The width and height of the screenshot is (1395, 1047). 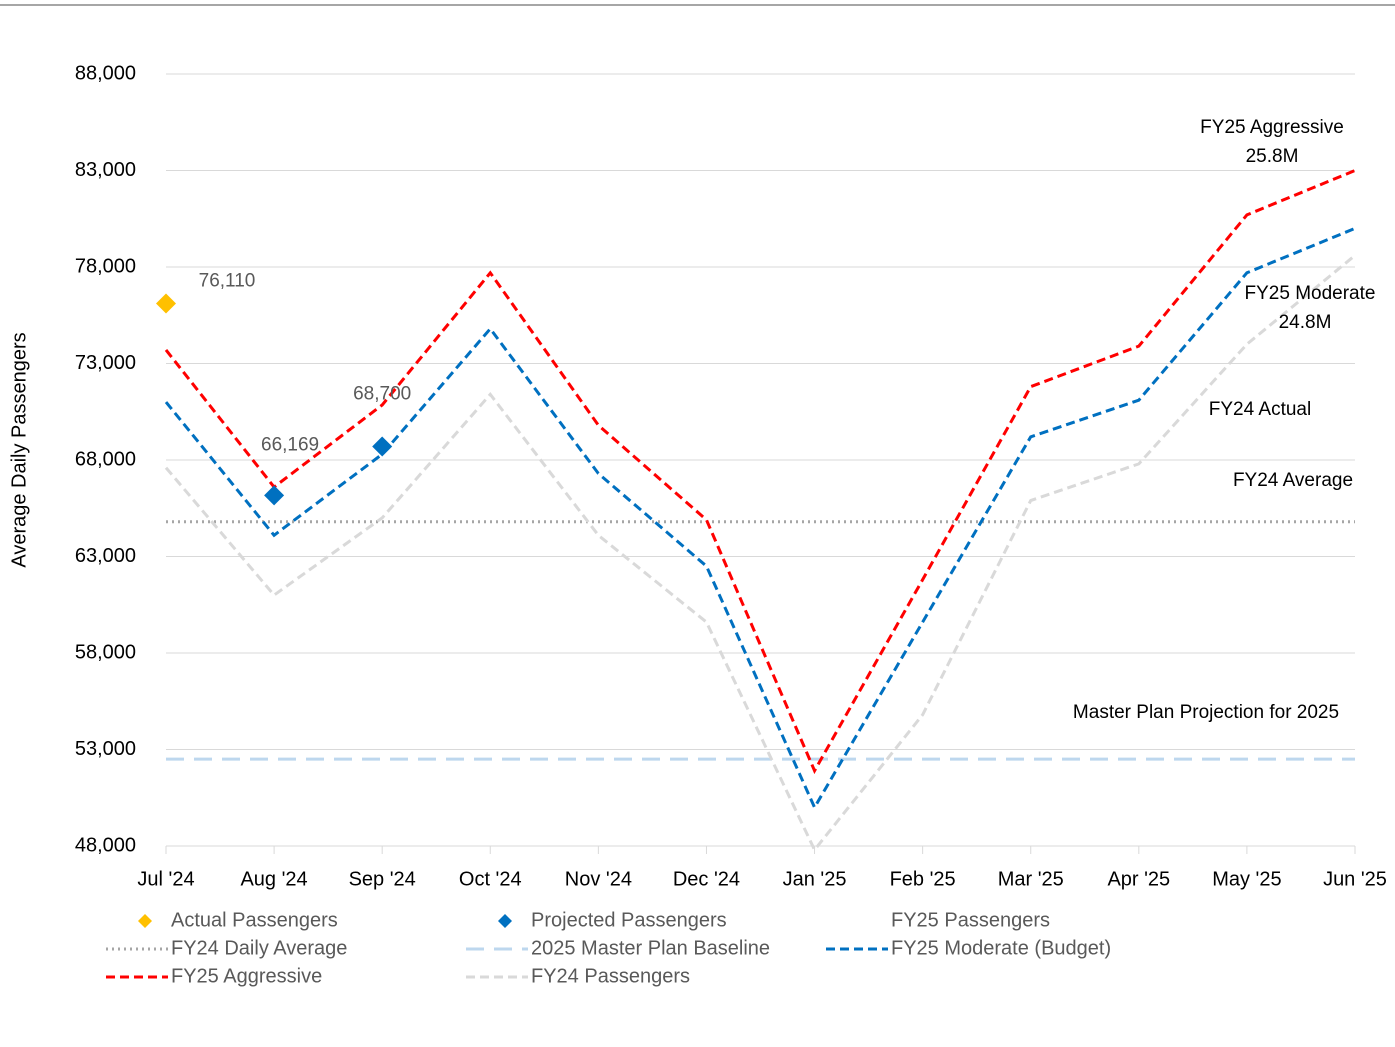 What do you see at coordinates (254, 920) in the screenshot?
I see `legend-label: Actual Passengers` at bounding box center [254, 920].